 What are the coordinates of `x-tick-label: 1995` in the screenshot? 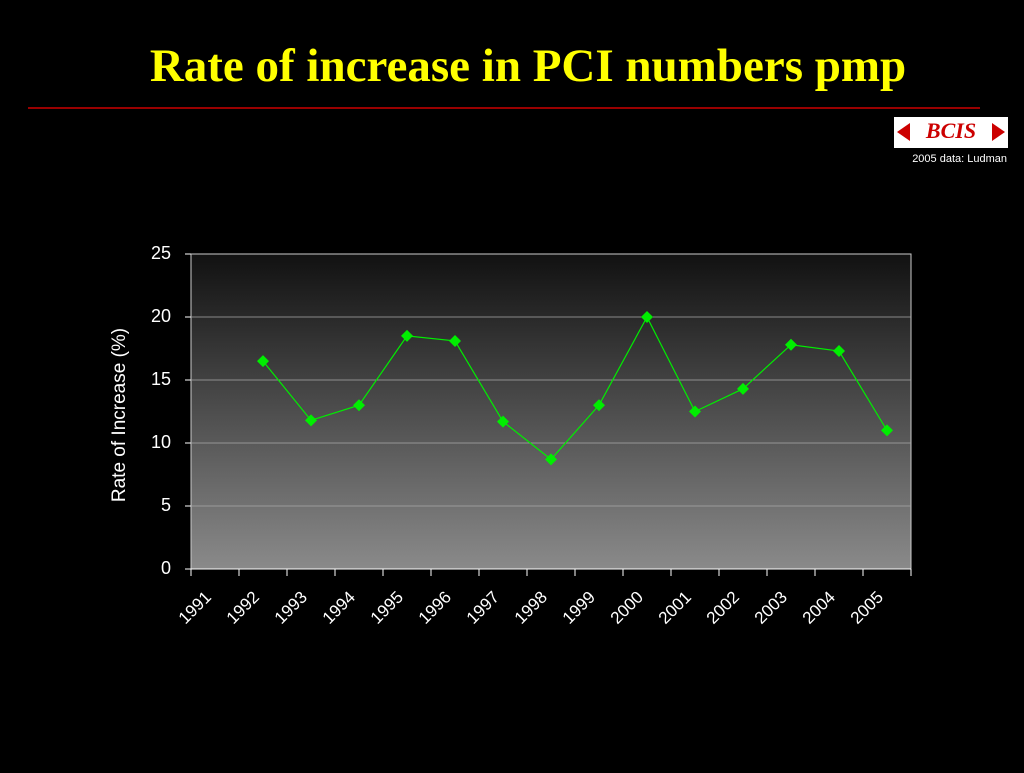 It's located at (387, 608).